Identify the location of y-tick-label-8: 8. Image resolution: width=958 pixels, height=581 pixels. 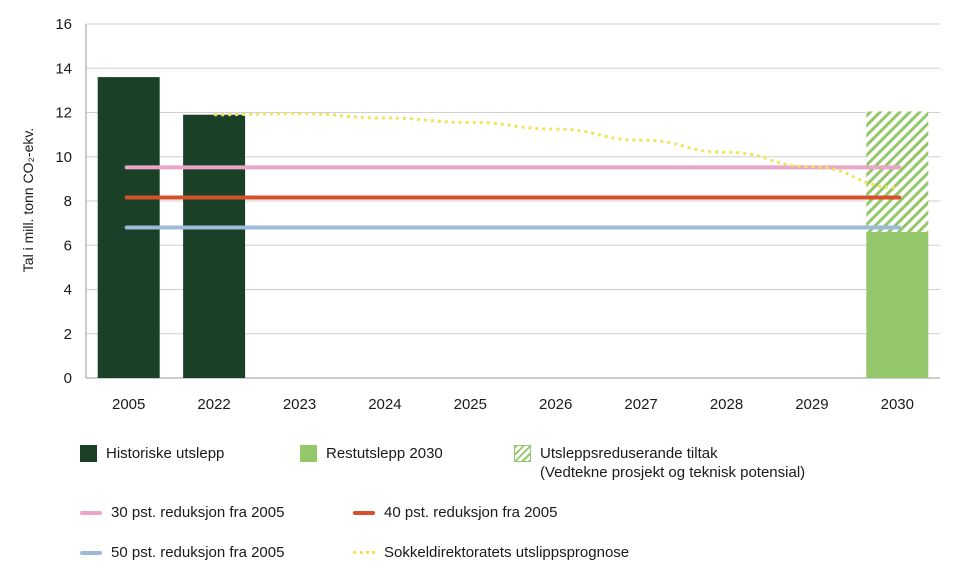
(68, 201).